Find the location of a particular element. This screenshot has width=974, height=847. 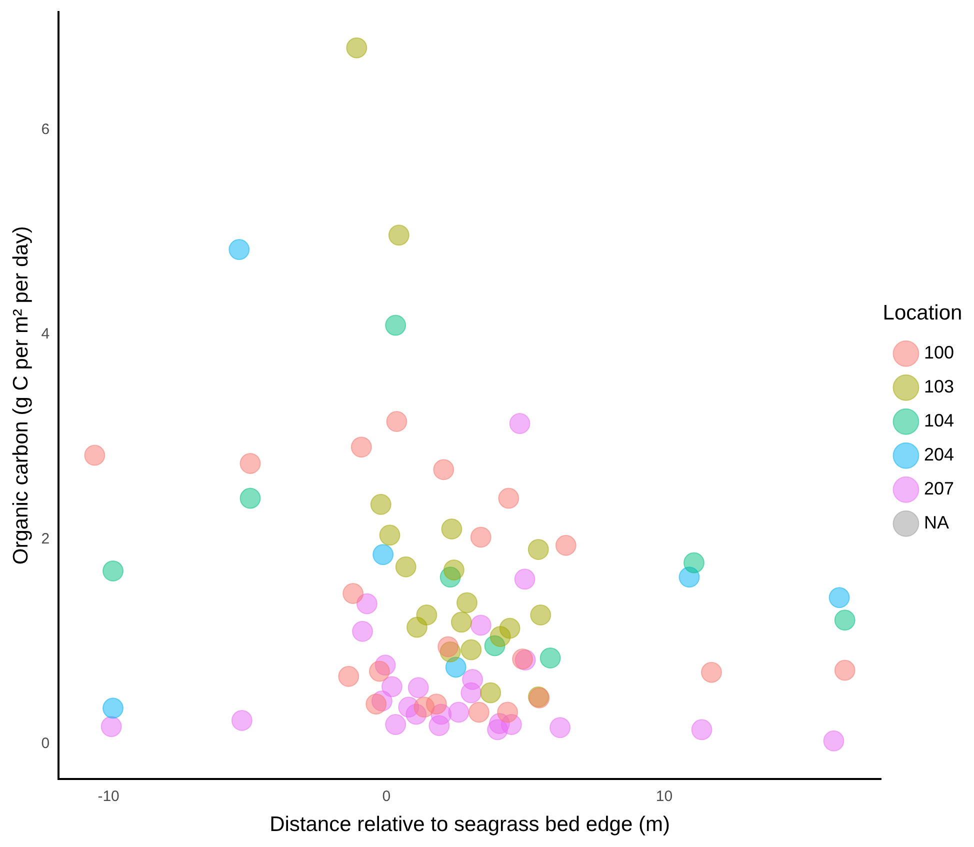

y-tick-label: 4 is located at coordinates (45, 334).